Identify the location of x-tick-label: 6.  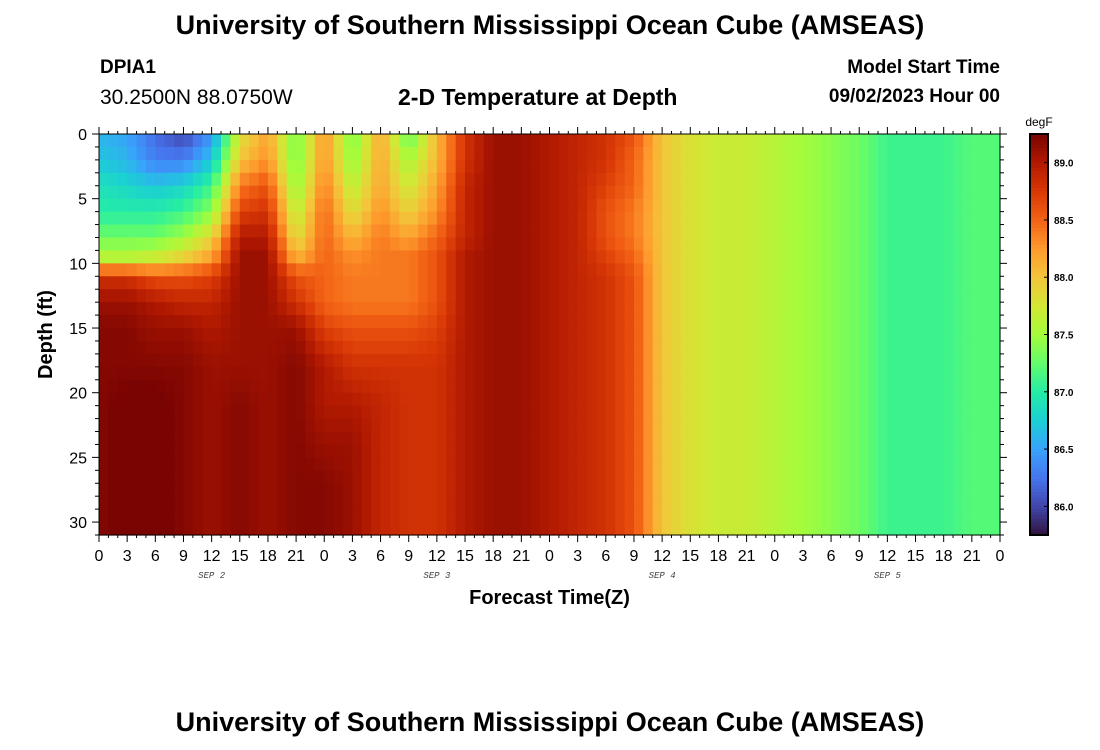
(831, 556).